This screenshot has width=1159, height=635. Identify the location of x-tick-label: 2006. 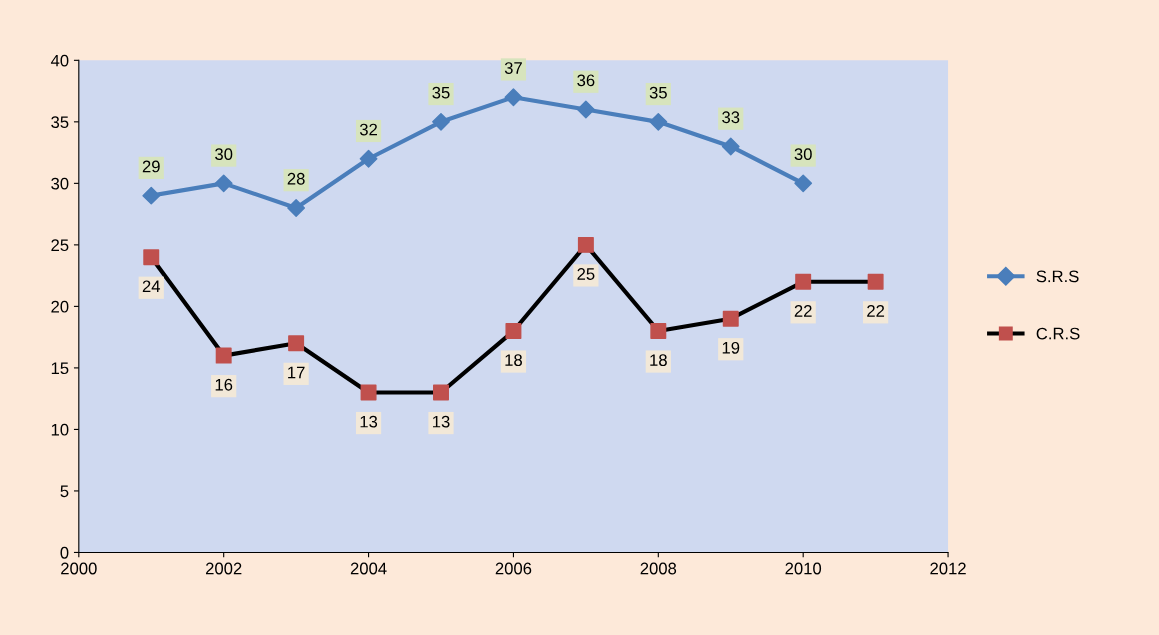
(513, 568).